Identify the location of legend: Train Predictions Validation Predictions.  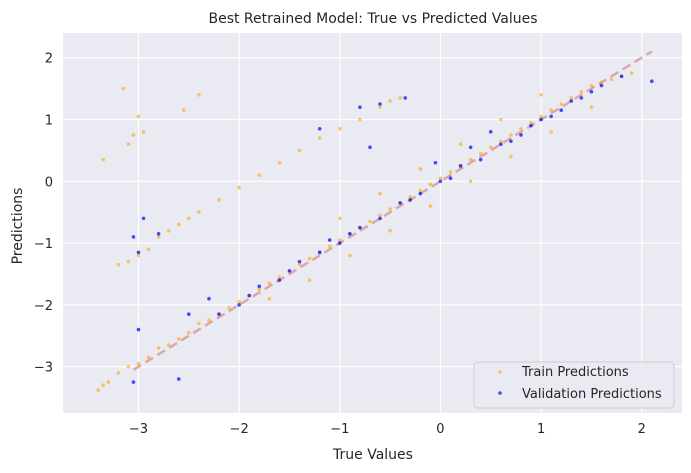
(574, 385).